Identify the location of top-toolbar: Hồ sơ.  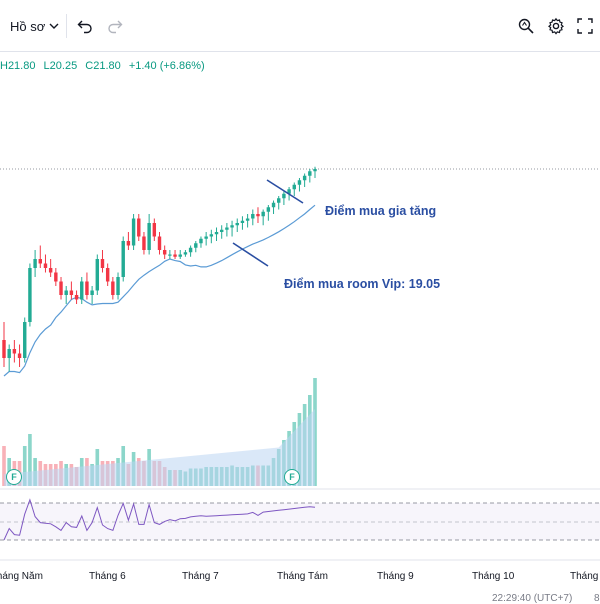
(300, 26).